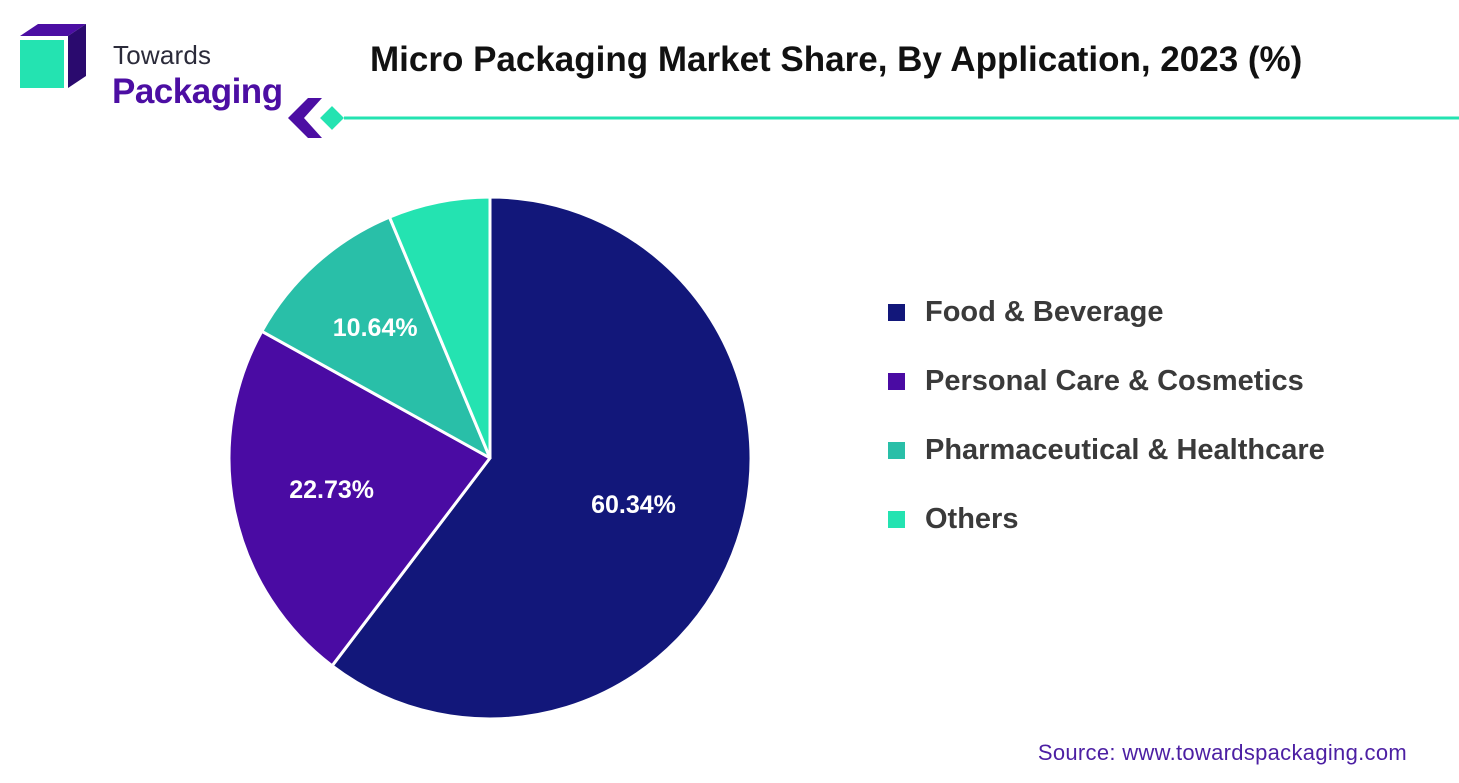  I want to click on pie-slice-personal-care-cosmetics, so click(359, 498).